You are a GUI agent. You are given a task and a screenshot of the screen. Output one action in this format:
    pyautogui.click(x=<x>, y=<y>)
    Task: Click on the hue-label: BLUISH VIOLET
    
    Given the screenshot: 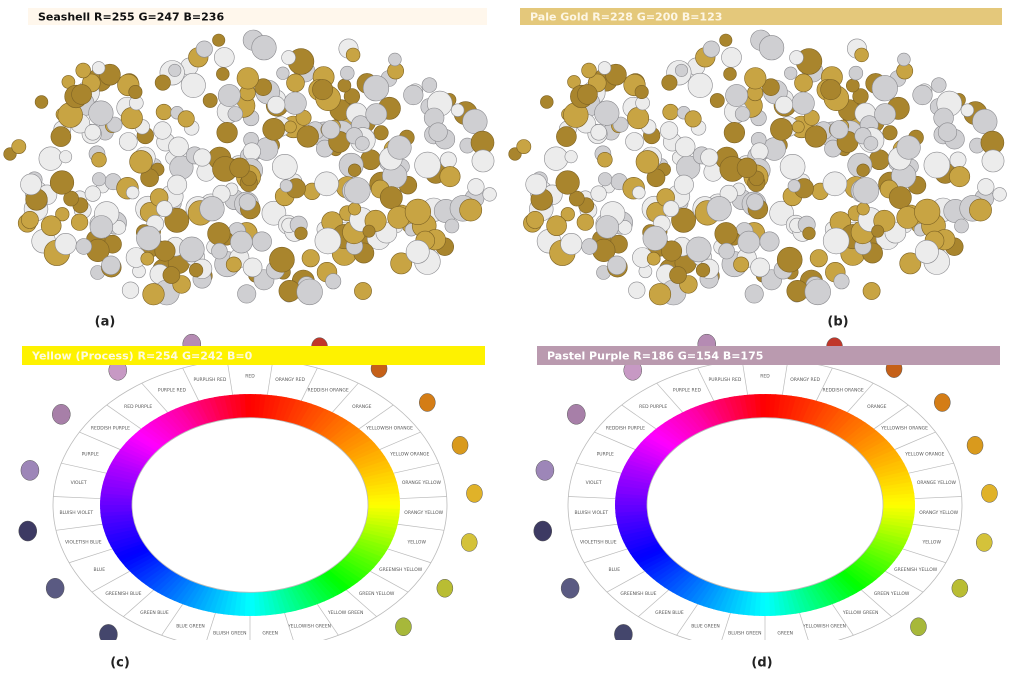 What is the action you would take?
    pyautogui.click(x=76, y=513)
    